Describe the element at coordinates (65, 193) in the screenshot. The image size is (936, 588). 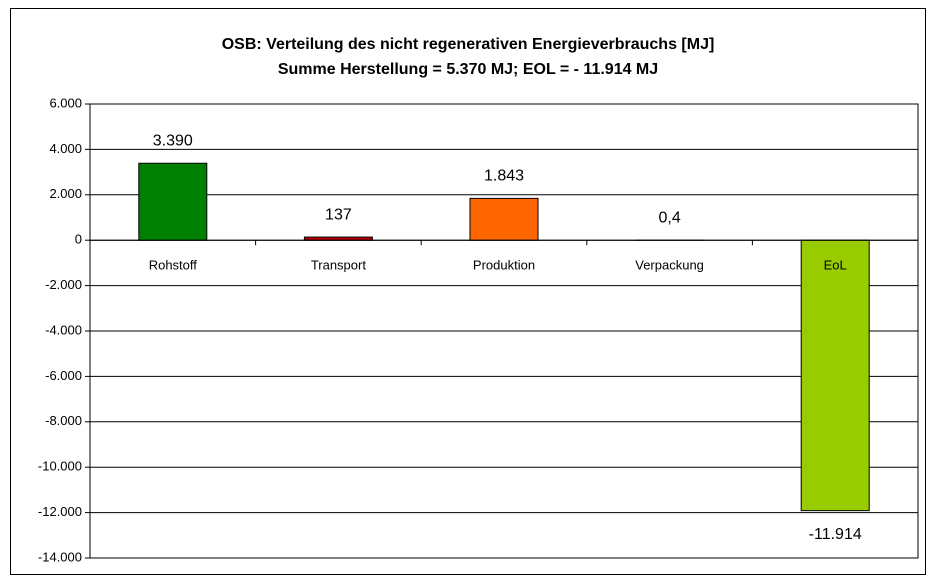
I see `y-tick-label: 2.000` at that location.